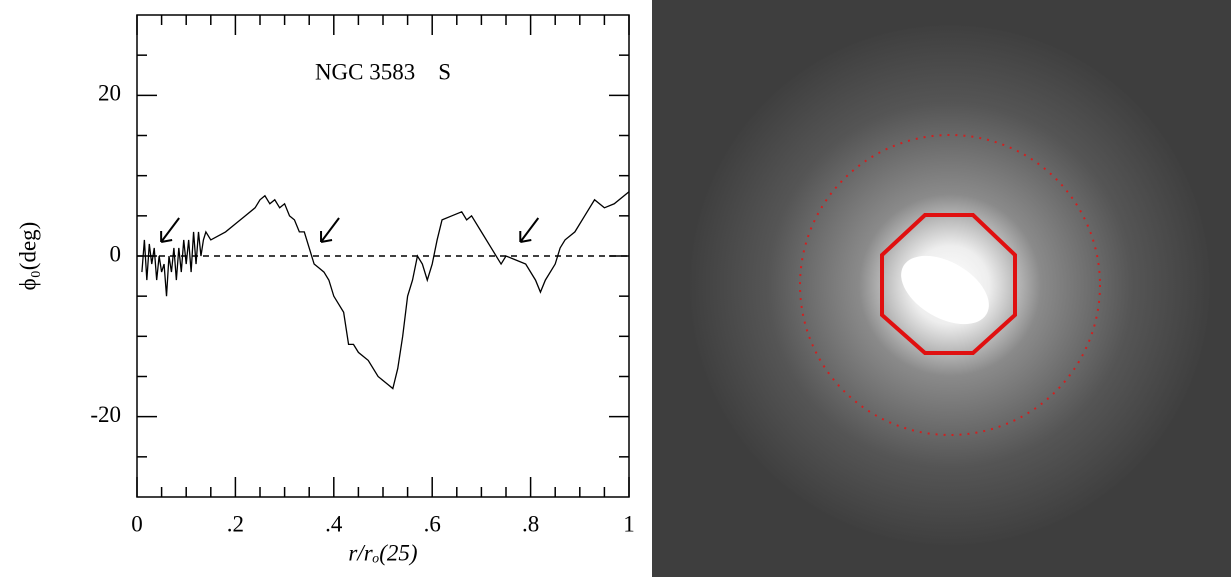 The width and height of the screenshot is (1231, 582). What do you see at coordinates (629, 523) in the screenshot?
I see `x-tick-label: 1` at bounding box center [629, 523].